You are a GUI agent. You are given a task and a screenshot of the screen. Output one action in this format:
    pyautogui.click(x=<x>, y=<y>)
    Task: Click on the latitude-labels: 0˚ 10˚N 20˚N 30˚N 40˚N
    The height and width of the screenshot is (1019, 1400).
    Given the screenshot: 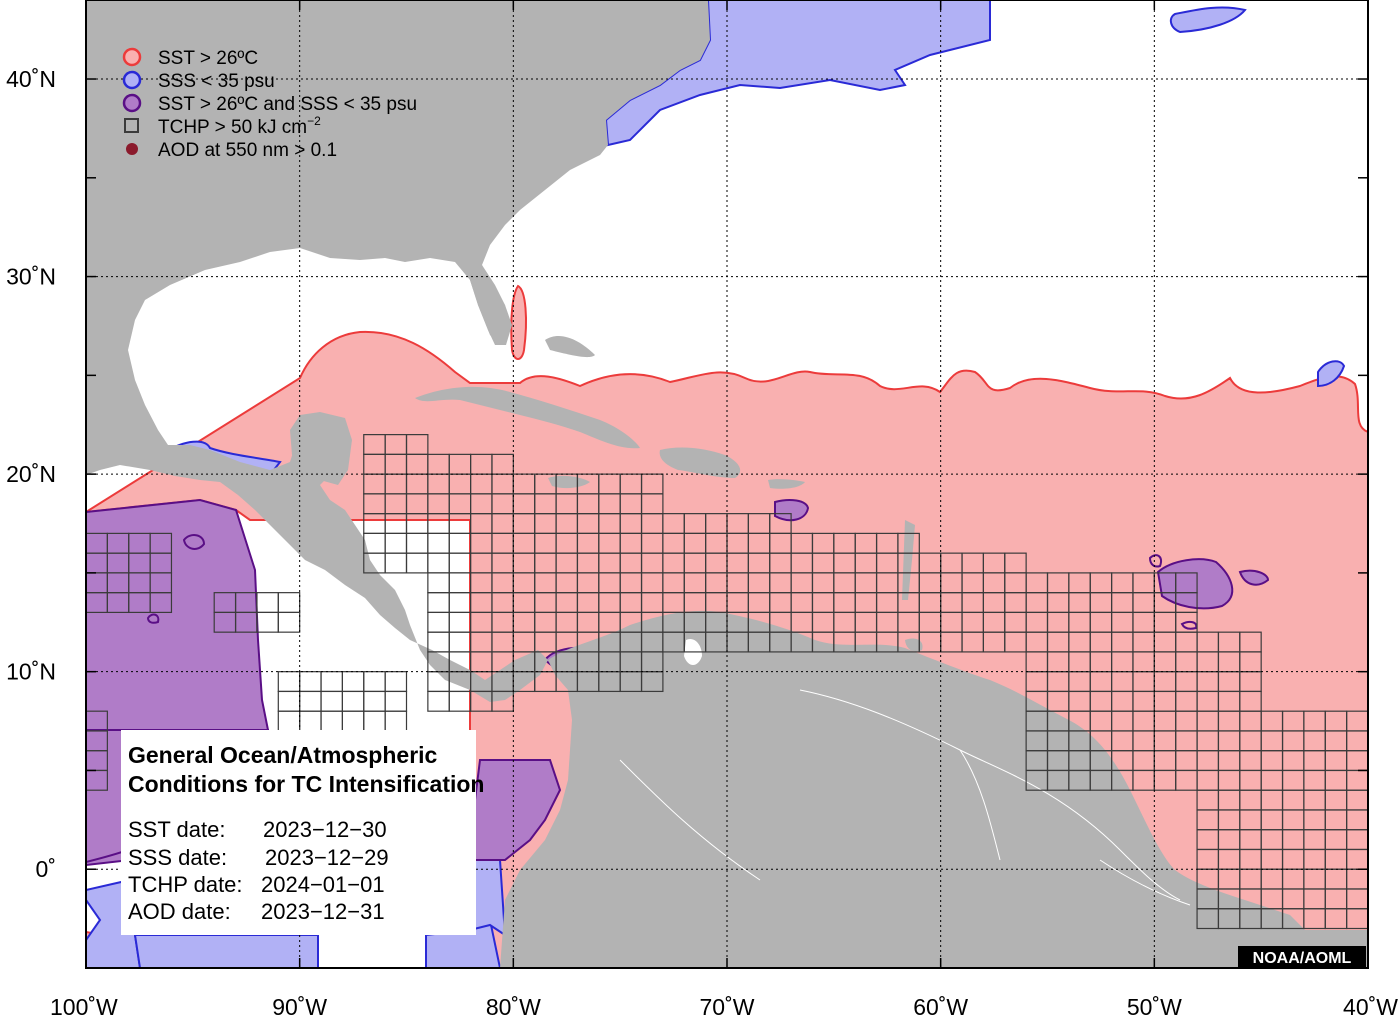 What is the action you would take?
    pyautogui.click(x=31, y=474)
    